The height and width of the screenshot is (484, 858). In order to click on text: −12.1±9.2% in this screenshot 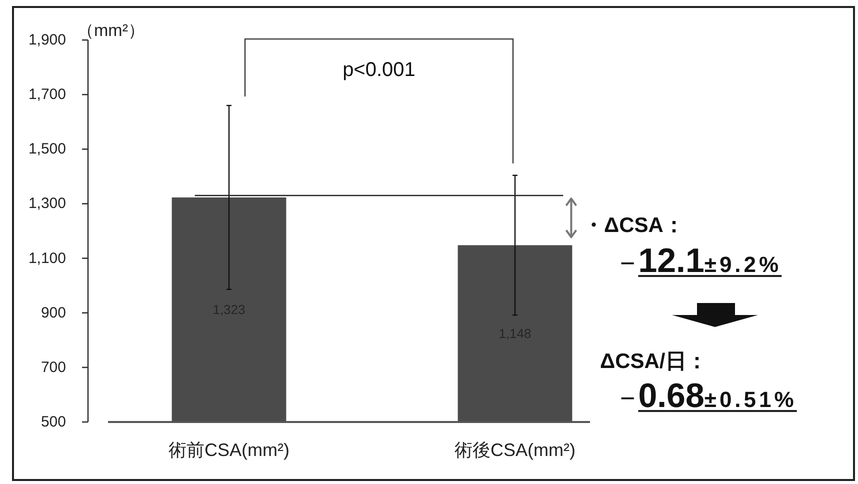, I will do `click(701, 261)`.